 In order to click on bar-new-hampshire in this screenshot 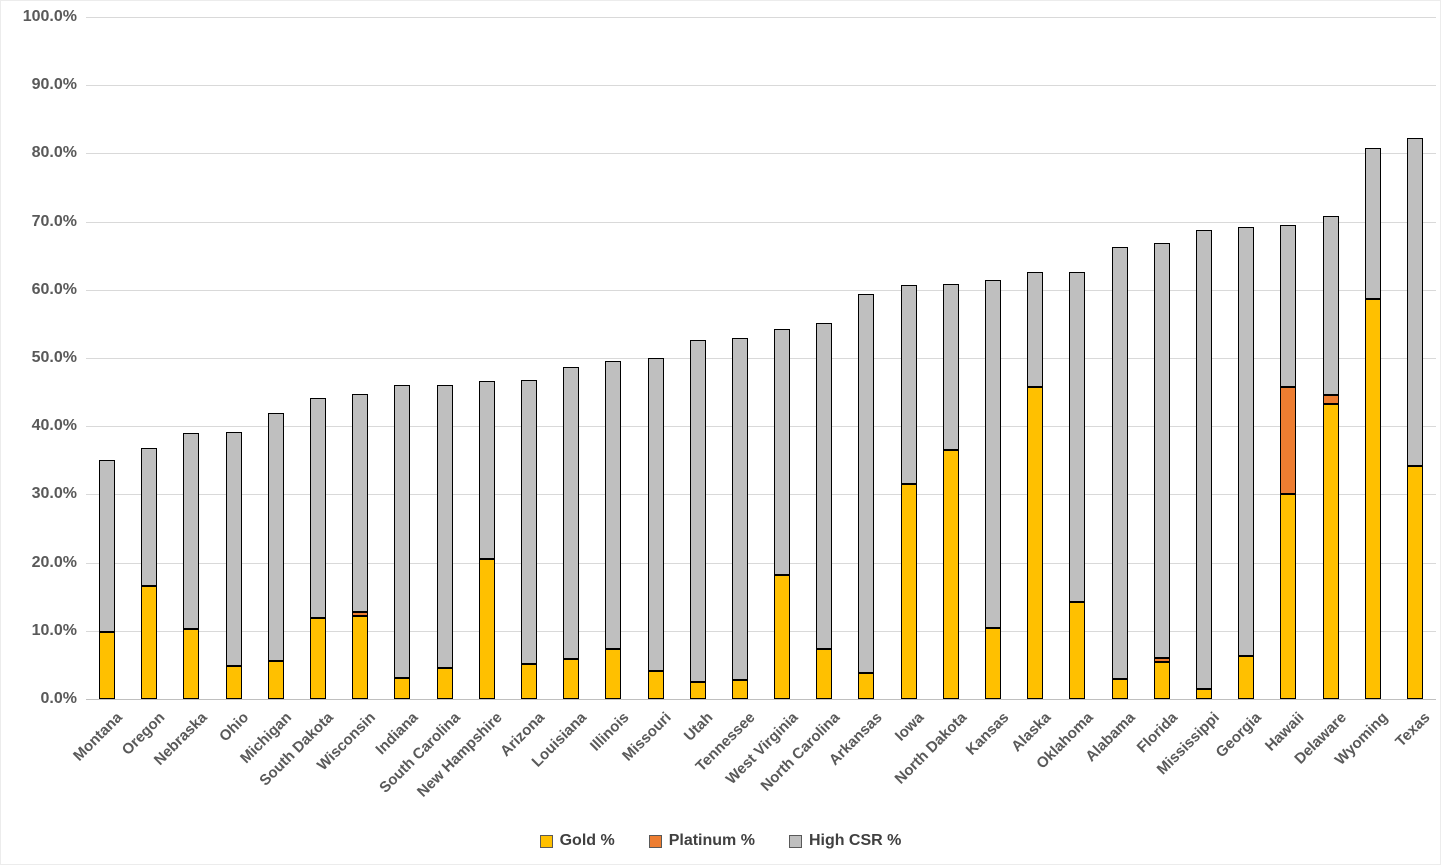, I will do `click(486, 540)`.